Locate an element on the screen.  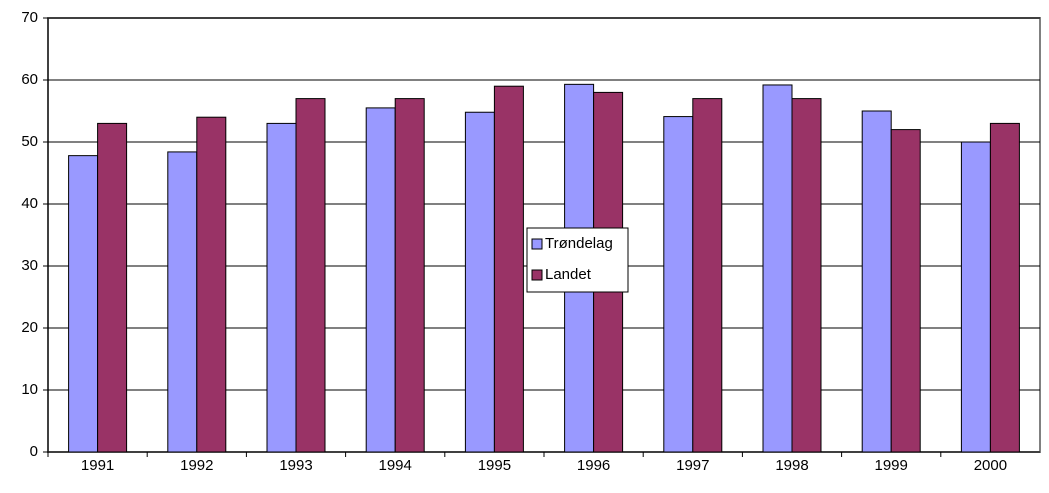
x-tick-label: 1994 is located at coordinates (395, 465).